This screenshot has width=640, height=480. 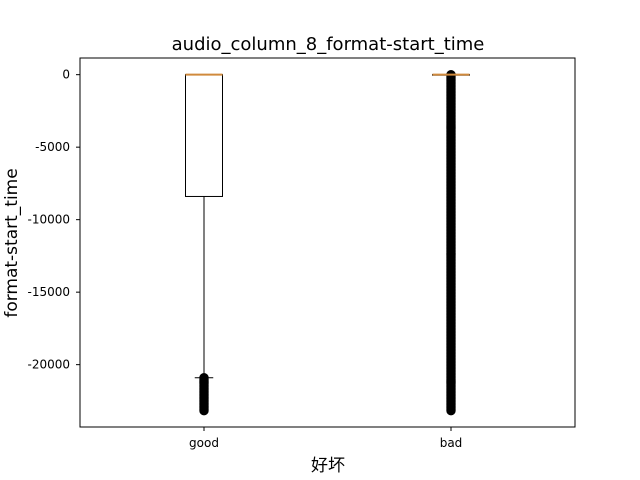 I want to click on box-bad, so click(x=451, y=242).